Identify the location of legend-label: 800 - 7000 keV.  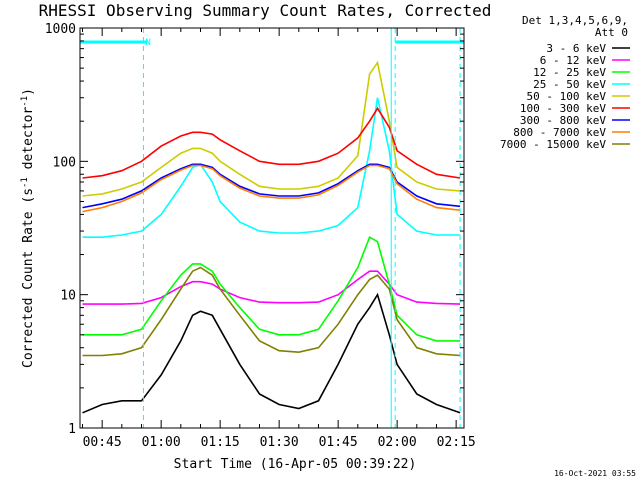
(559, 132).